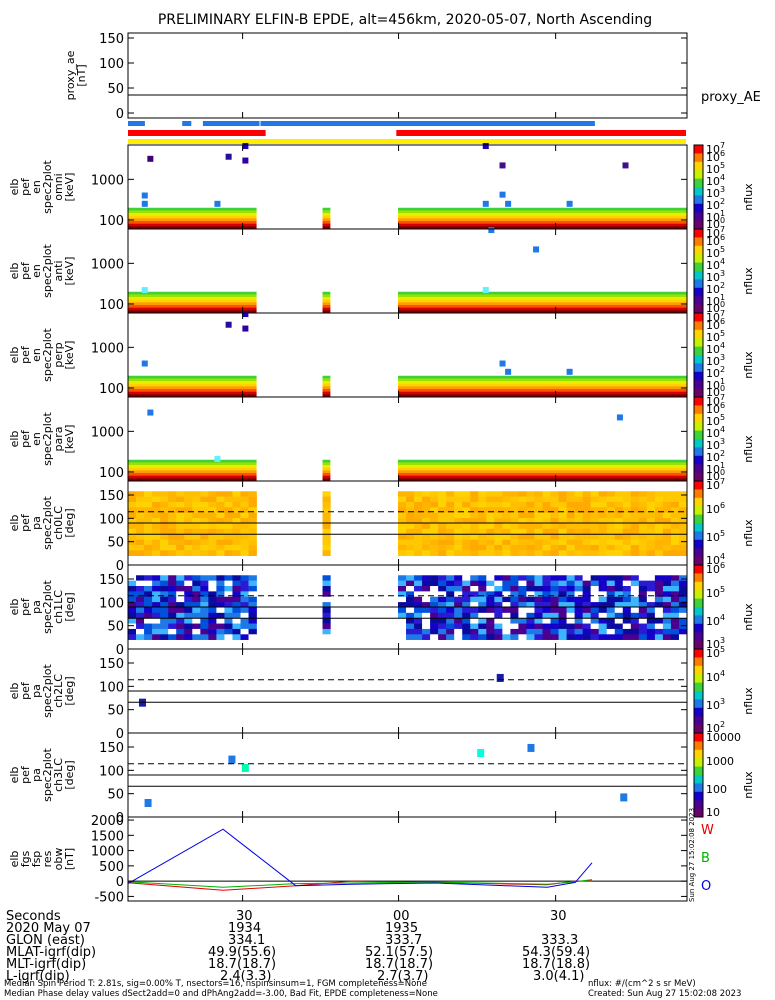 The width and height of the screenshot is (775, 1000). I want to click on y-axis-label: pef, so click(25, 354).